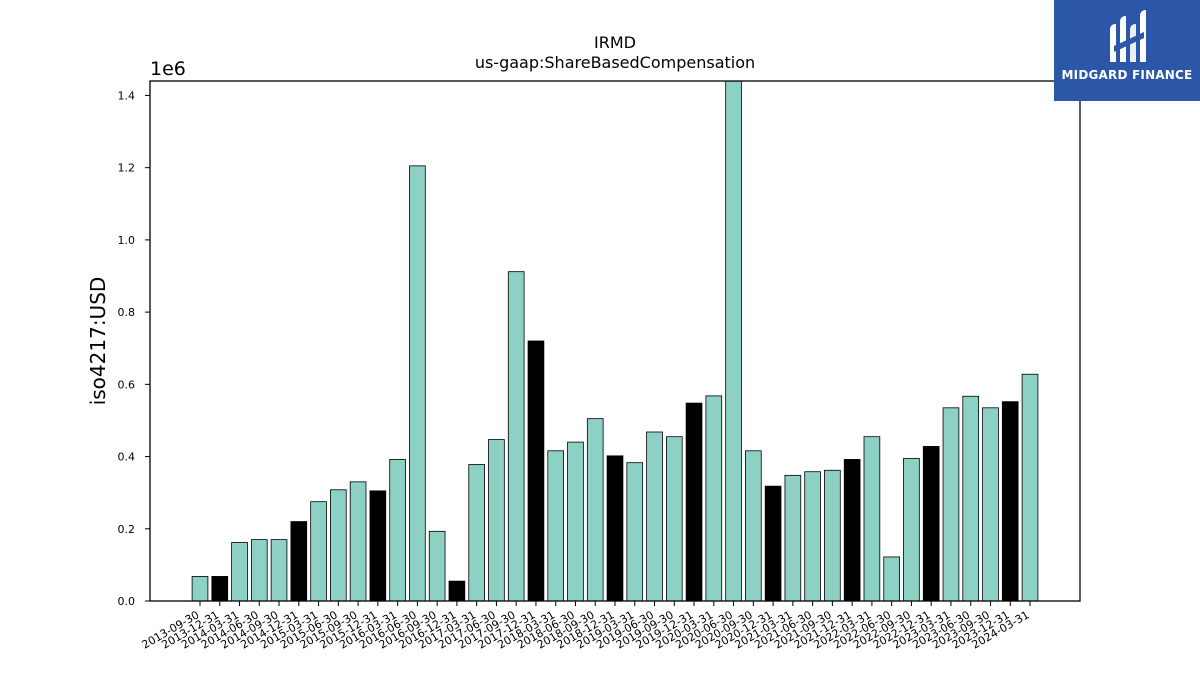 The width and height of the screenshot is (1200, 675). Describe the element at coordinates (127, 168) in the screenshot. I see `y-tick-label: 1.2` at that location.